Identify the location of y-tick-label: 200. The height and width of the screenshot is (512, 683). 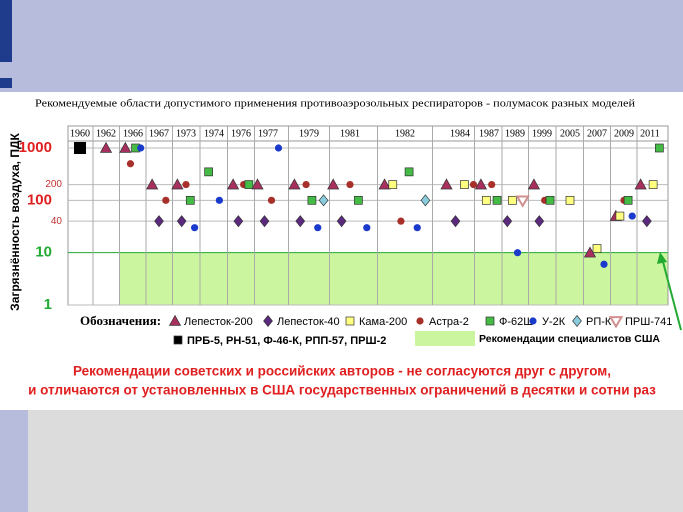
(53, 184).